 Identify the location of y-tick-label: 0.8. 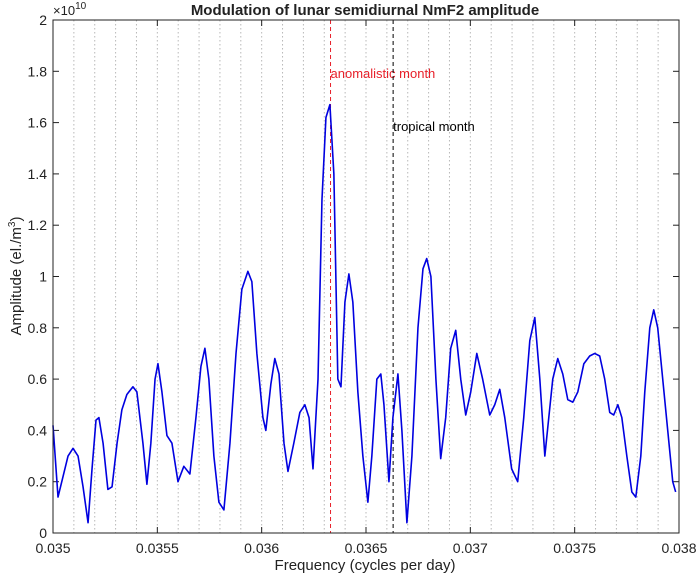
(38, 328).